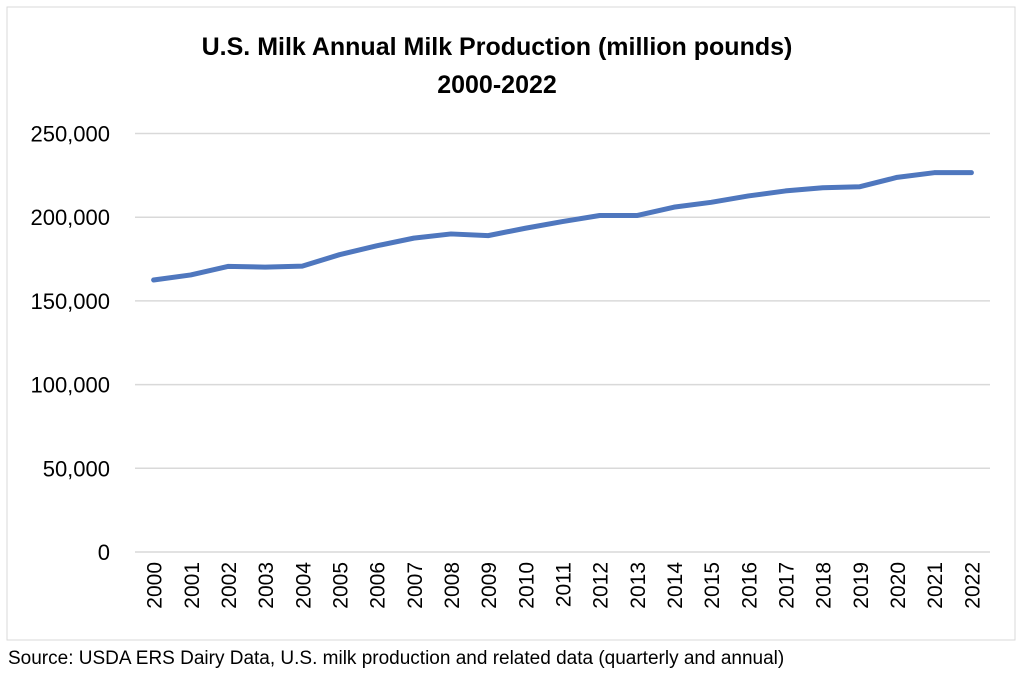  I want to click on x-tick-label: 2011, so click(564, 584).